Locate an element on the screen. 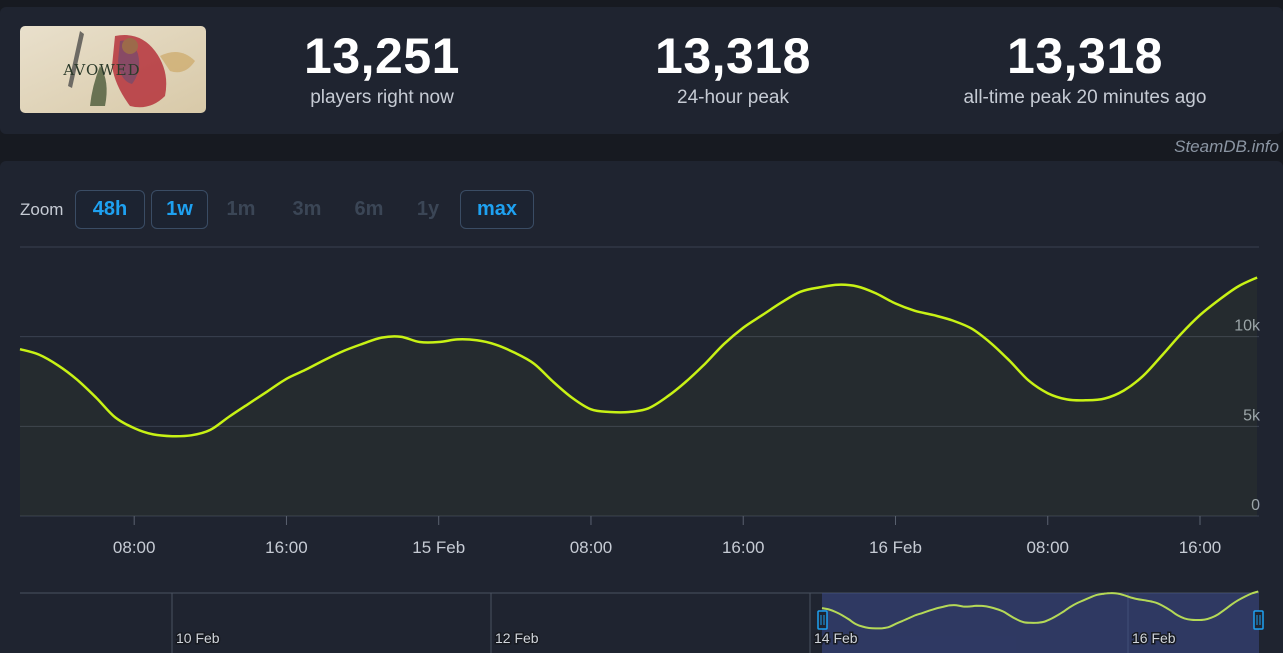 This screenshot has width=1283, height=653. navigator-date-label: 12 Feb is located at coordinates (517, 638).